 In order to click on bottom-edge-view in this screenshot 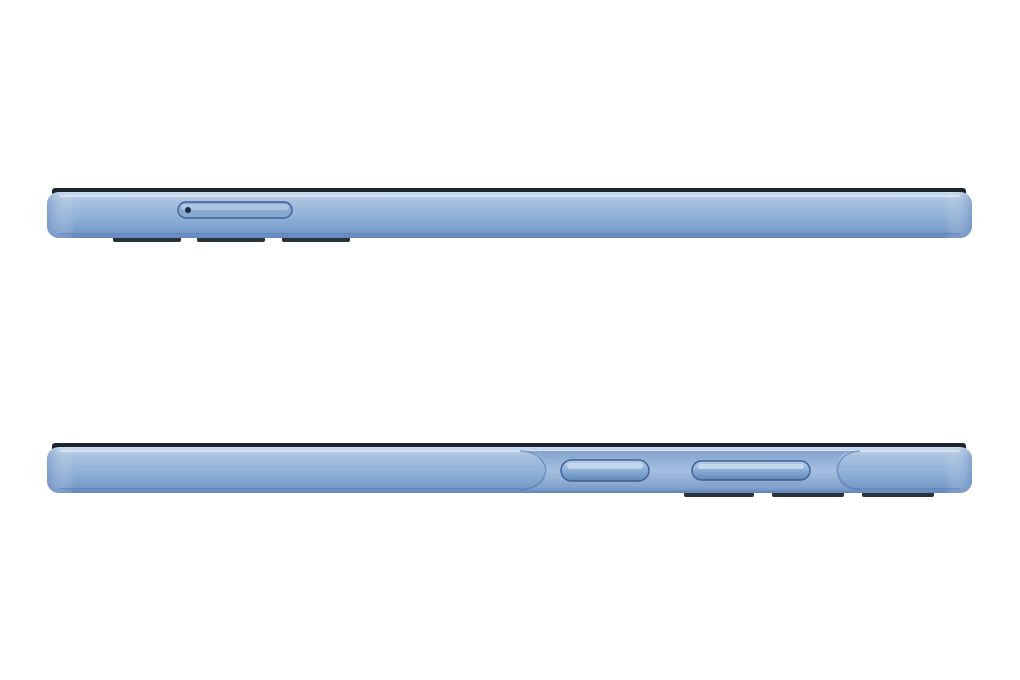, I will do `click(509, 470)`.